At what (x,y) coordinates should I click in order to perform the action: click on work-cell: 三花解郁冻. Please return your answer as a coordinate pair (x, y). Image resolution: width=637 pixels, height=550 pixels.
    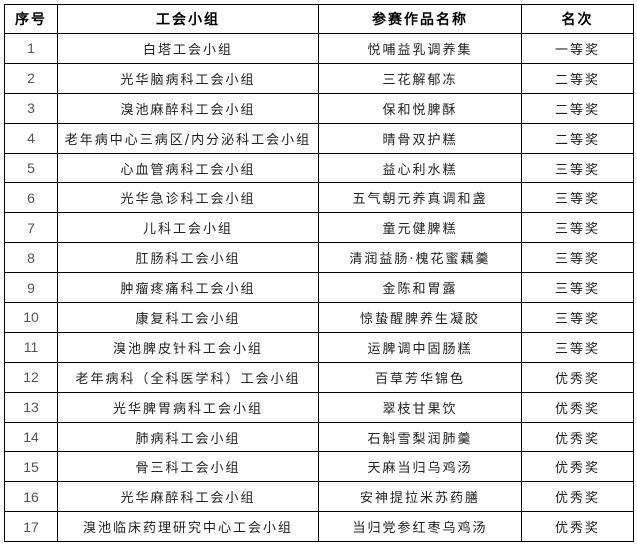
    Looking at the image, I should click on (420, 78).